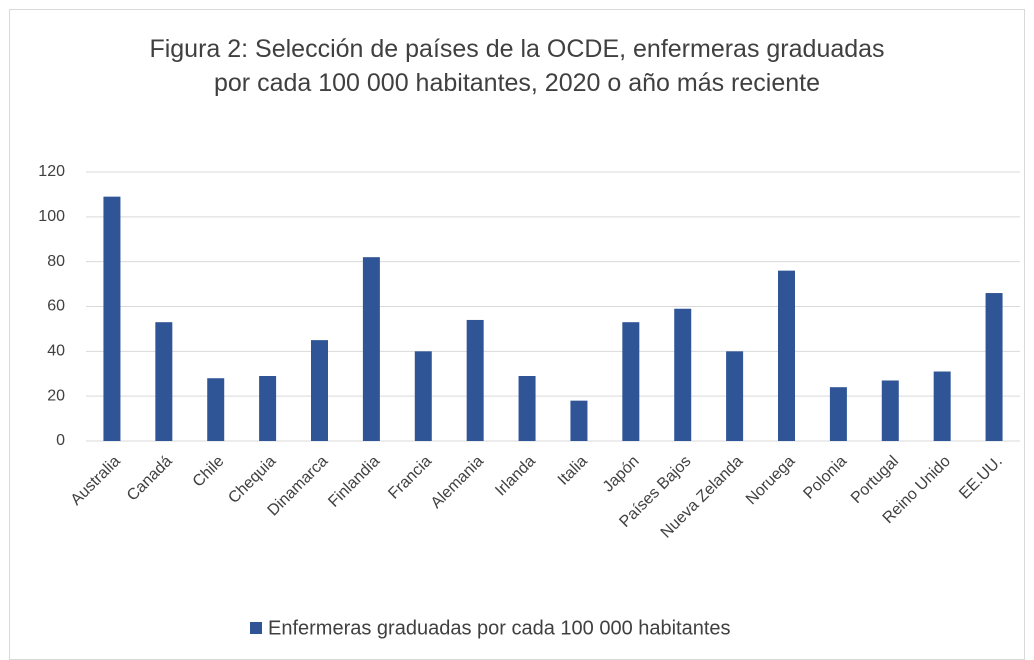 The width and height of the screenshot is (1034, 660). What do you see at coordinates (51, 216) in the screenshot?
I see `y-tick-label: 100` at bounding box center [51, 216].